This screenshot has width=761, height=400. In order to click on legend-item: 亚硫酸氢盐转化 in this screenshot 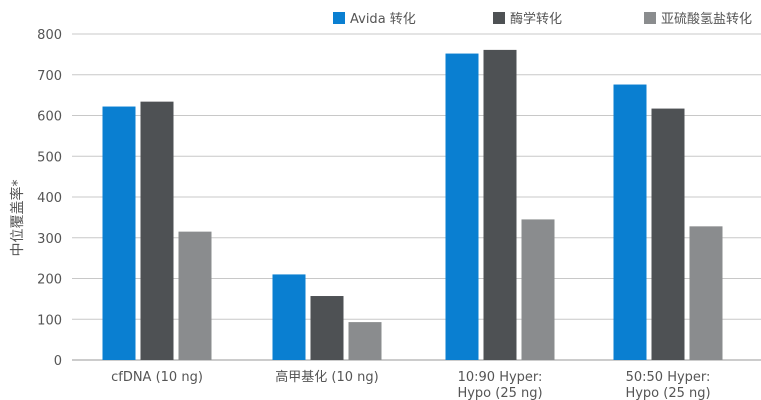, I will do `click(698, 19)`.